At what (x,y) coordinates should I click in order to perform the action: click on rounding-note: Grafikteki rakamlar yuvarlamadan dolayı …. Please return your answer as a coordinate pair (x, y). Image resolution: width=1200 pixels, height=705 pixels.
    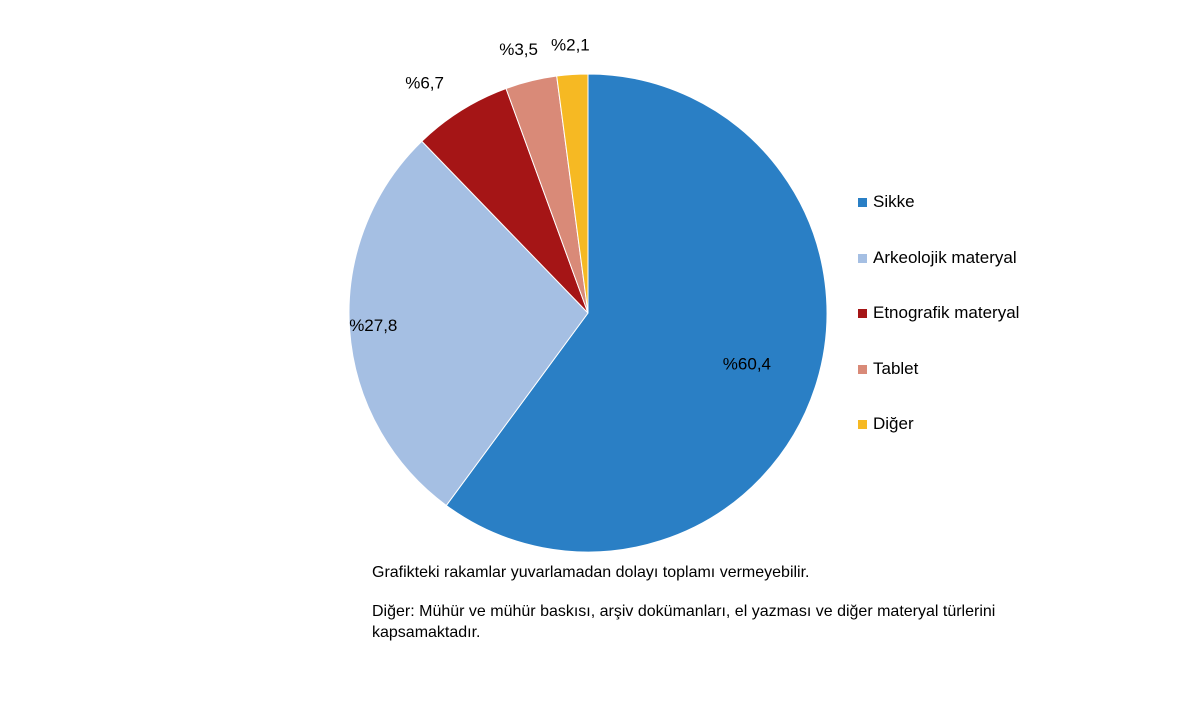
    Looking at the image, I should click on (591, 572).